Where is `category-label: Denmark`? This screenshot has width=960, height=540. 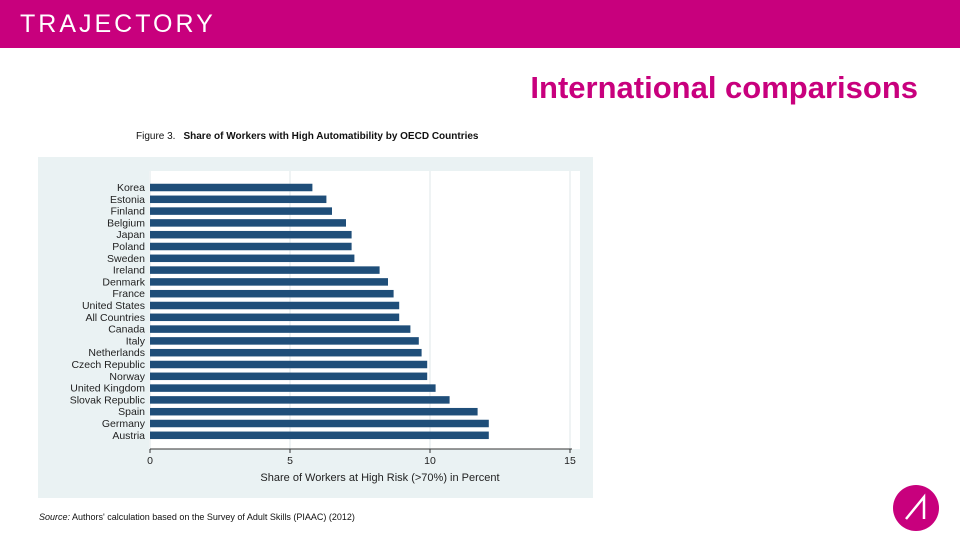
category-label: Denmark is located at coordinates (123, 282).